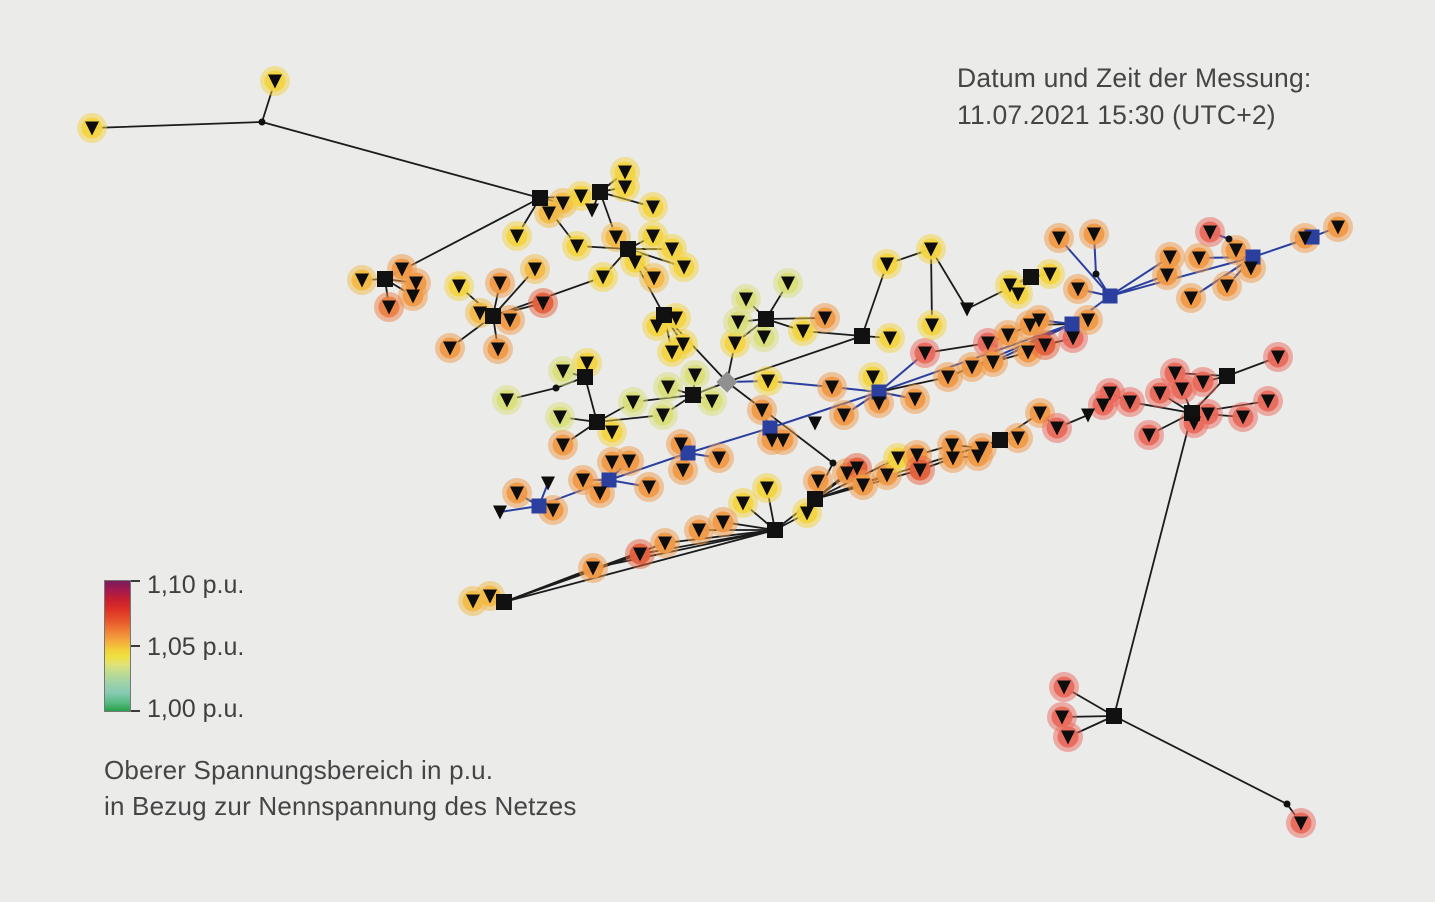 The height and width of the screenshot is (902, 1435). I want to click on colorbar-tick-bottom, so click(135, 711).